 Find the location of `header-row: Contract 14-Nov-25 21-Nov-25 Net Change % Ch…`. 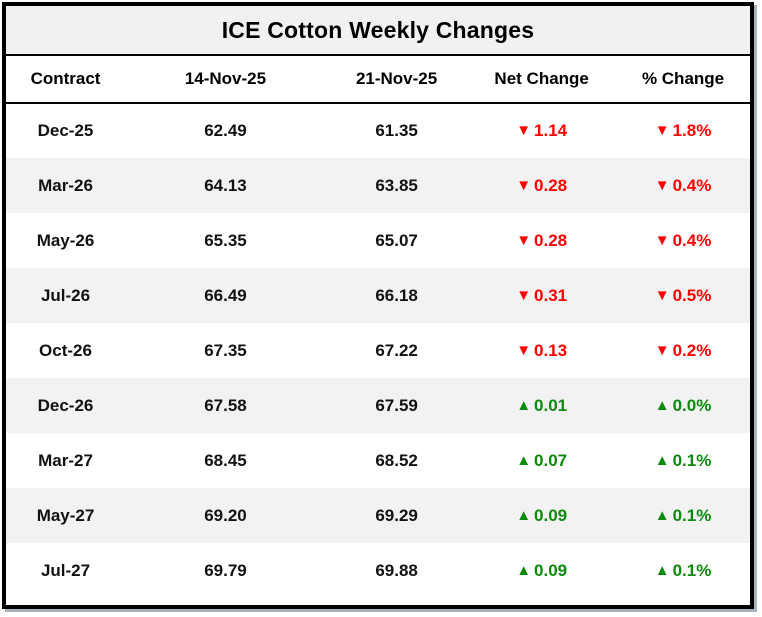

header-row: Contract 14-Nov-25 21-Nov-25 Net Change % Ch… is located at coordinates (378, 79).